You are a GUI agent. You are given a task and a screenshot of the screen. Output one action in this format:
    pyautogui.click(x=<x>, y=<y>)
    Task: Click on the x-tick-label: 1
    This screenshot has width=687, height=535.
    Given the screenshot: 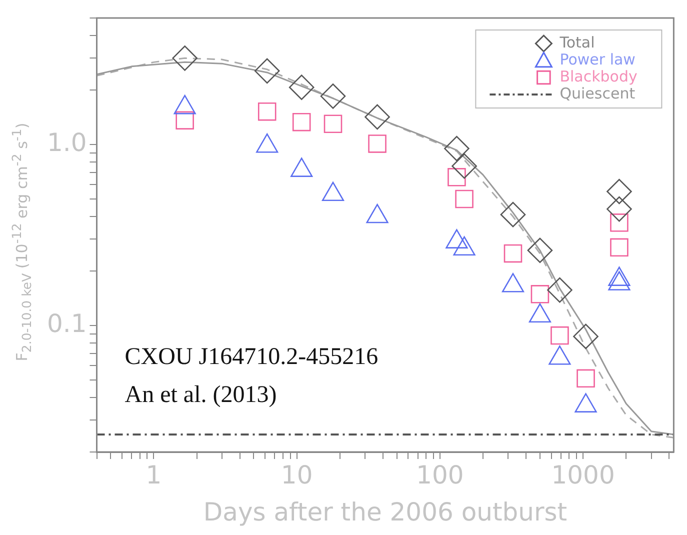 What is the action you would take?
    pyautogui.click(x=154, y=475)
    